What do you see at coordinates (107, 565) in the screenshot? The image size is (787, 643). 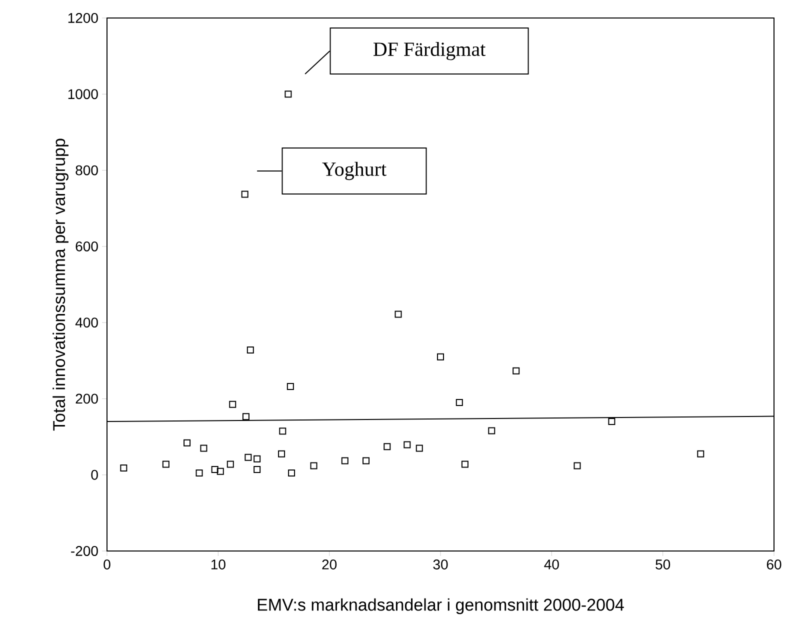 I see `x-tick-label: 0` at bounding box center [107, 565].